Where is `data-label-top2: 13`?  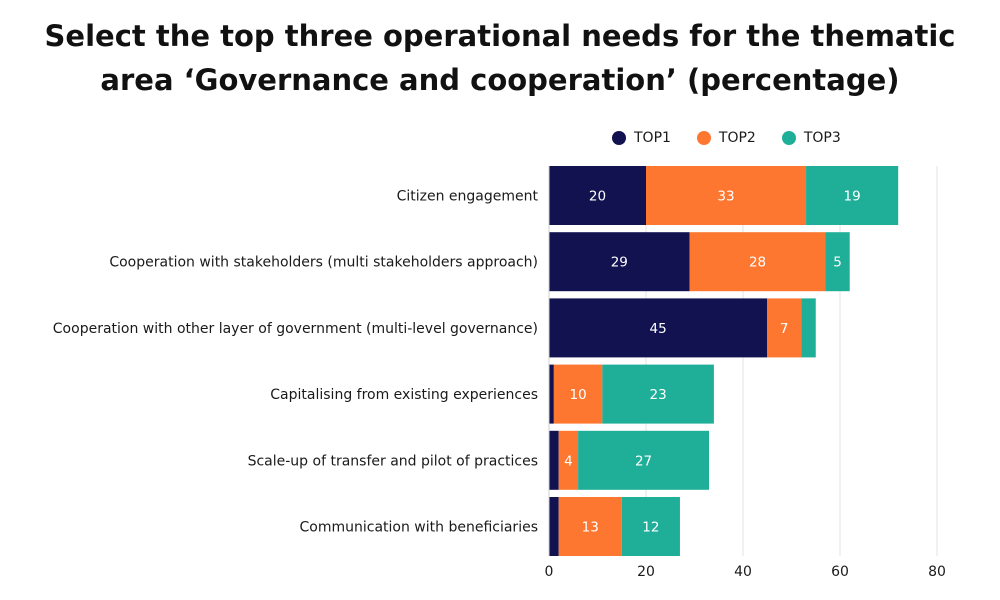
data-label-top2: 13 is located at coordinates (590, 528).